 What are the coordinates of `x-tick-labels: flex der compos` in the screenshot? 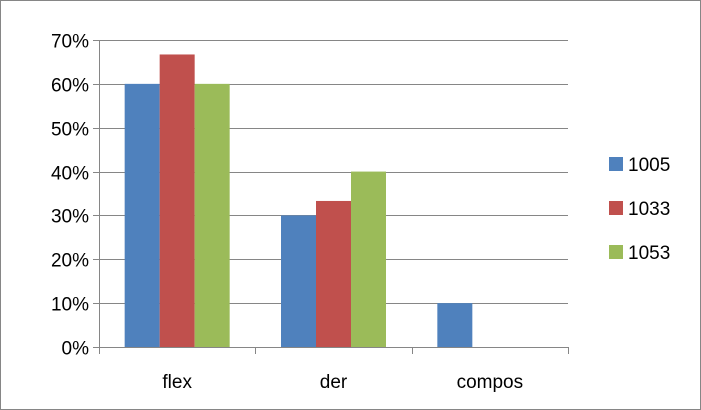 It's located at (342, 382).